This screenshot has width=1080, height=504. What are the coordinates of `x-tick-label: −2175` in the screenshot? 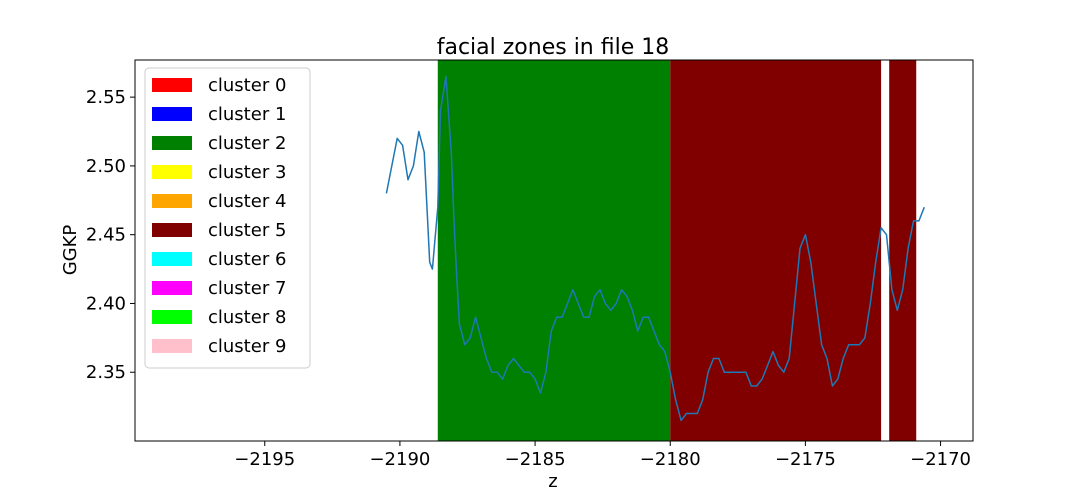 It's located at (805, 459).